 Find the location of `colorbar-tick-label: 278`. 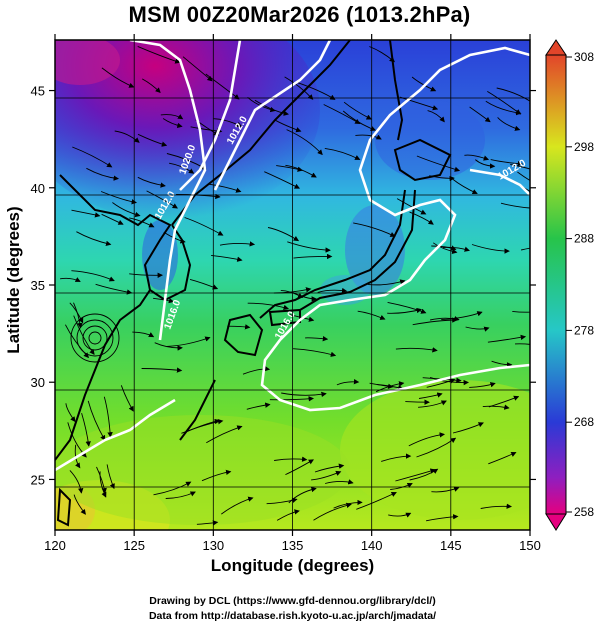

colorbar-tick-label: 278 is located at coordinates (584, 330).